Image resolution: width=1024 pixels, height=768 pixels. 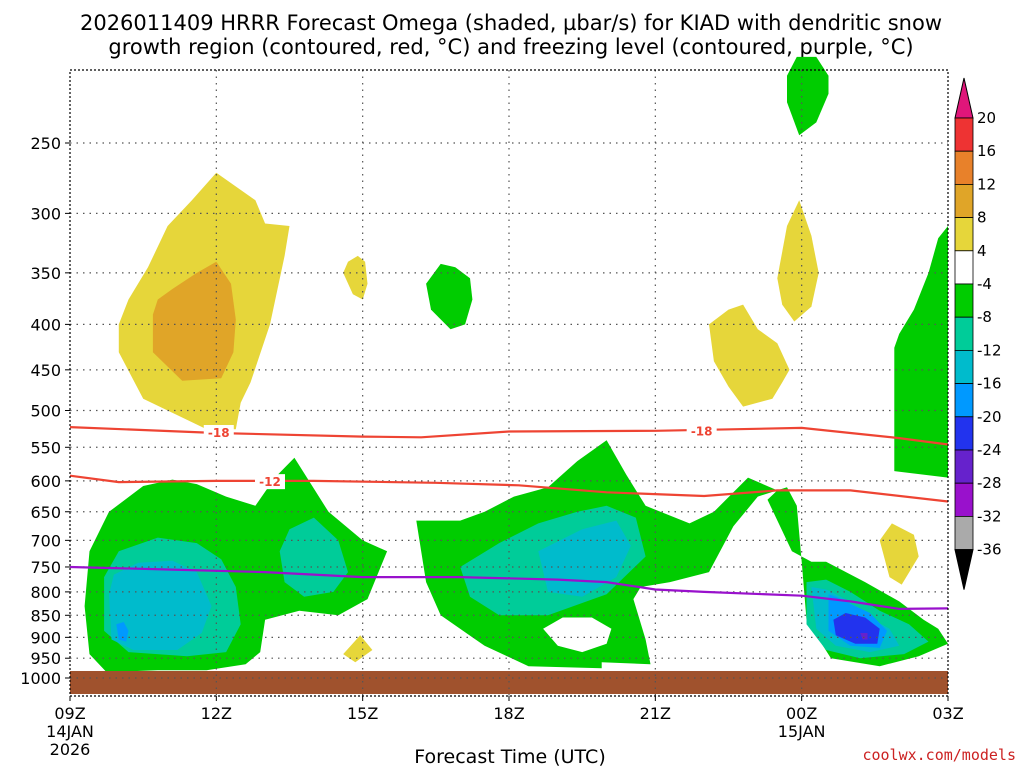 I want to click on x-tick-label-12Z: 12Z, so click(x=216, y=713).